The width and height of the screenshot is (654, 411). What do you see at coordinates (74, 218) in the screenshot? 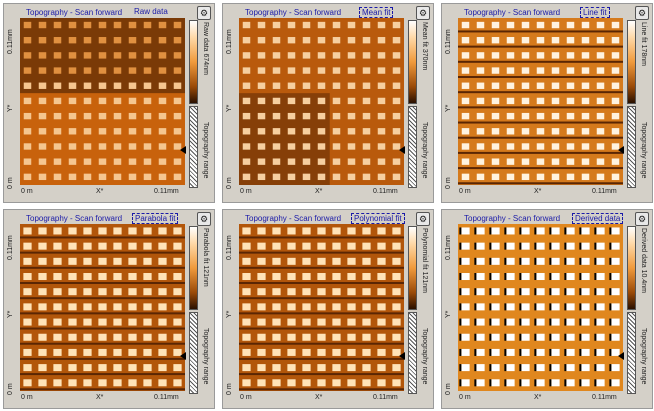
I see `panel-title: Topography - Scan forward` at bounding box center [74, 218].